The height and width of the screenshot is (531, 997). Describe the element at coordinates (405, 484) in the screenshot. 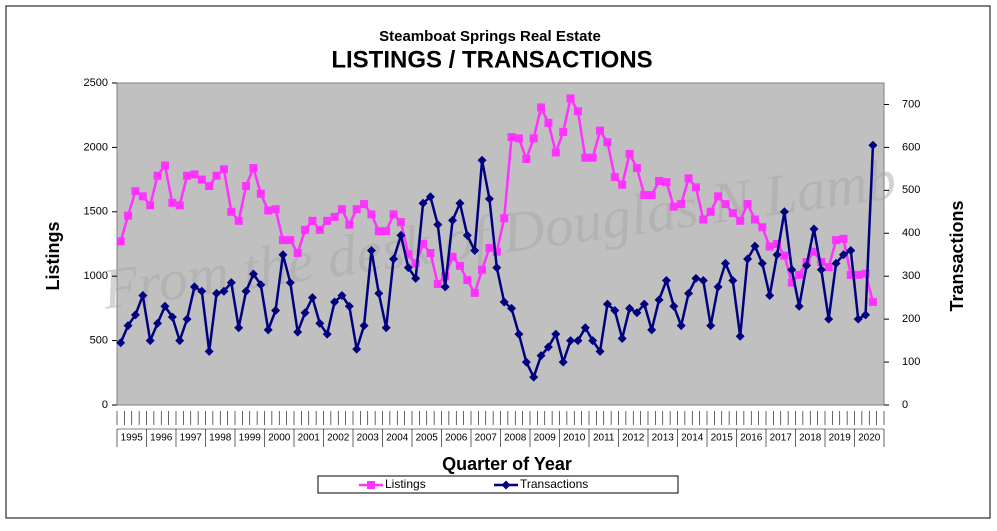

I see `legend-label: Listings` at that location.